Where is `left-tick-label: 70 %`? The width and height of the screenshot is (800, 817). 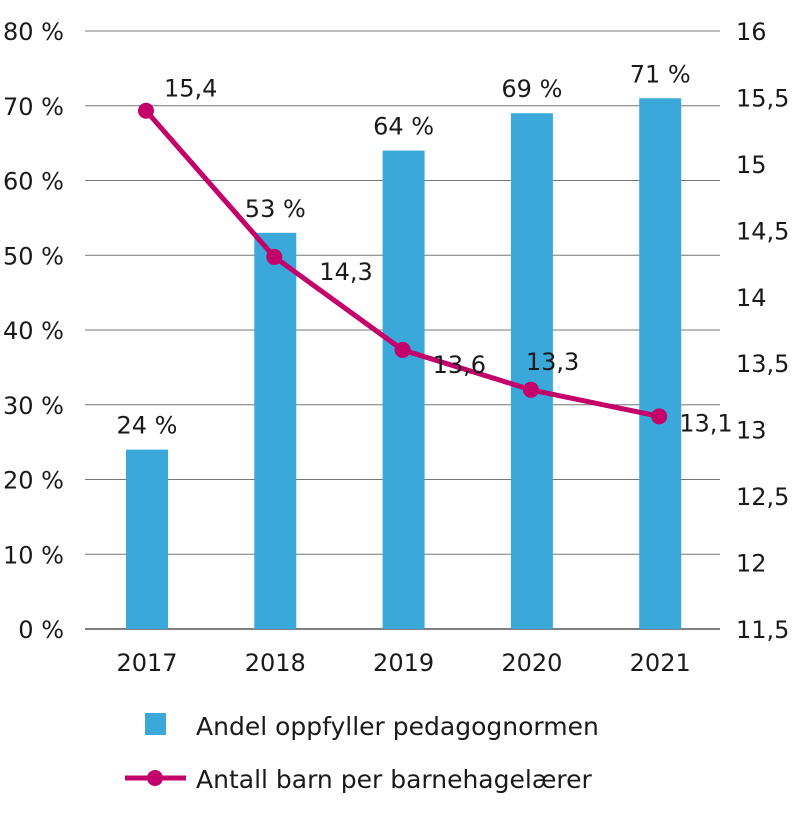
left-tick-label: 70 % is located at coordinates (33, 107).